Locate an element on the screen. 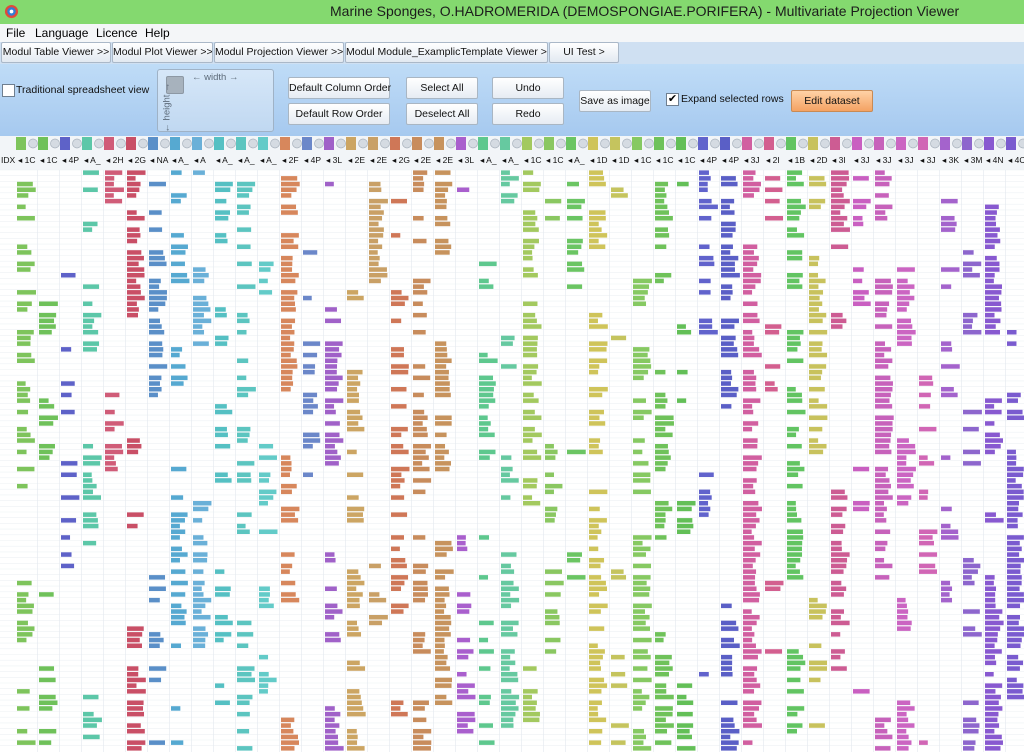 The height and width of the screenshot is (752, 1024). grid-column: ◂ 2E is located at coordinates (357, 444).